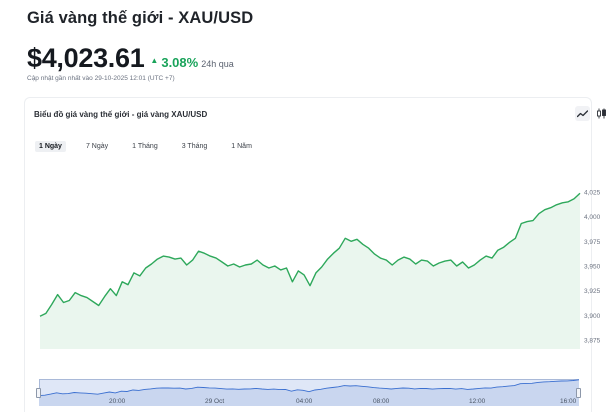 The height and width of the screenshot is (412, 616). Describe the element at coordinates (592, 192) in the screenshot. I see `y-axis-tick-label: 4,025` at that location.